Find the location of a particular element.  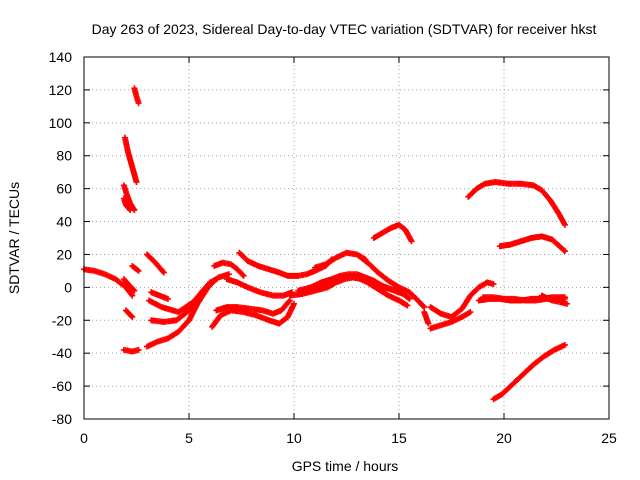

y-tick-label: 60 is located at coordinates (64, 189).